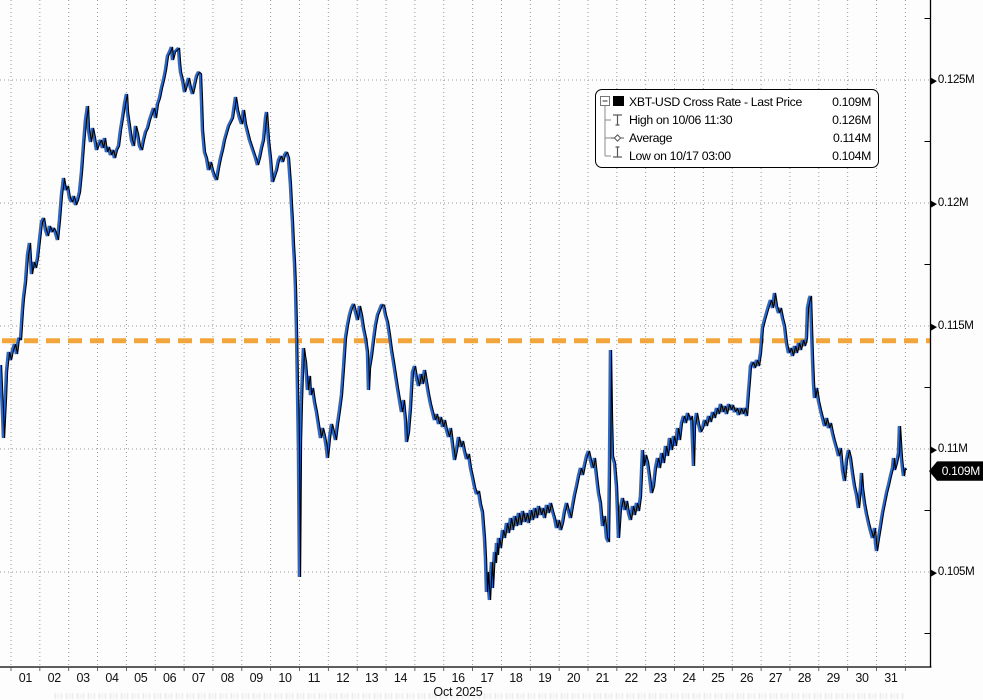  Describe the element at coordinates (750, 120) in the screenshot. I see `legend-row-high: High on 10/06 11:30 0.126M` at that location.